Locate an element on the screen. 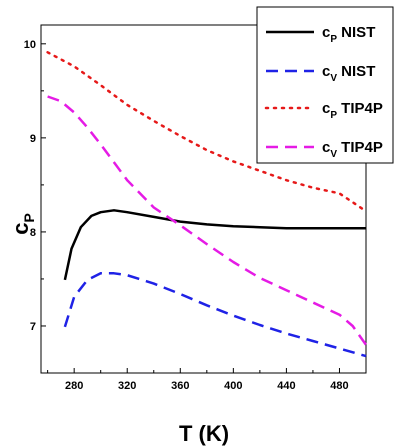 This screenshot has width=396, height=448. x-axis-ticks: 280 320 360 400 440 480 is located at coordinates (207, 380).